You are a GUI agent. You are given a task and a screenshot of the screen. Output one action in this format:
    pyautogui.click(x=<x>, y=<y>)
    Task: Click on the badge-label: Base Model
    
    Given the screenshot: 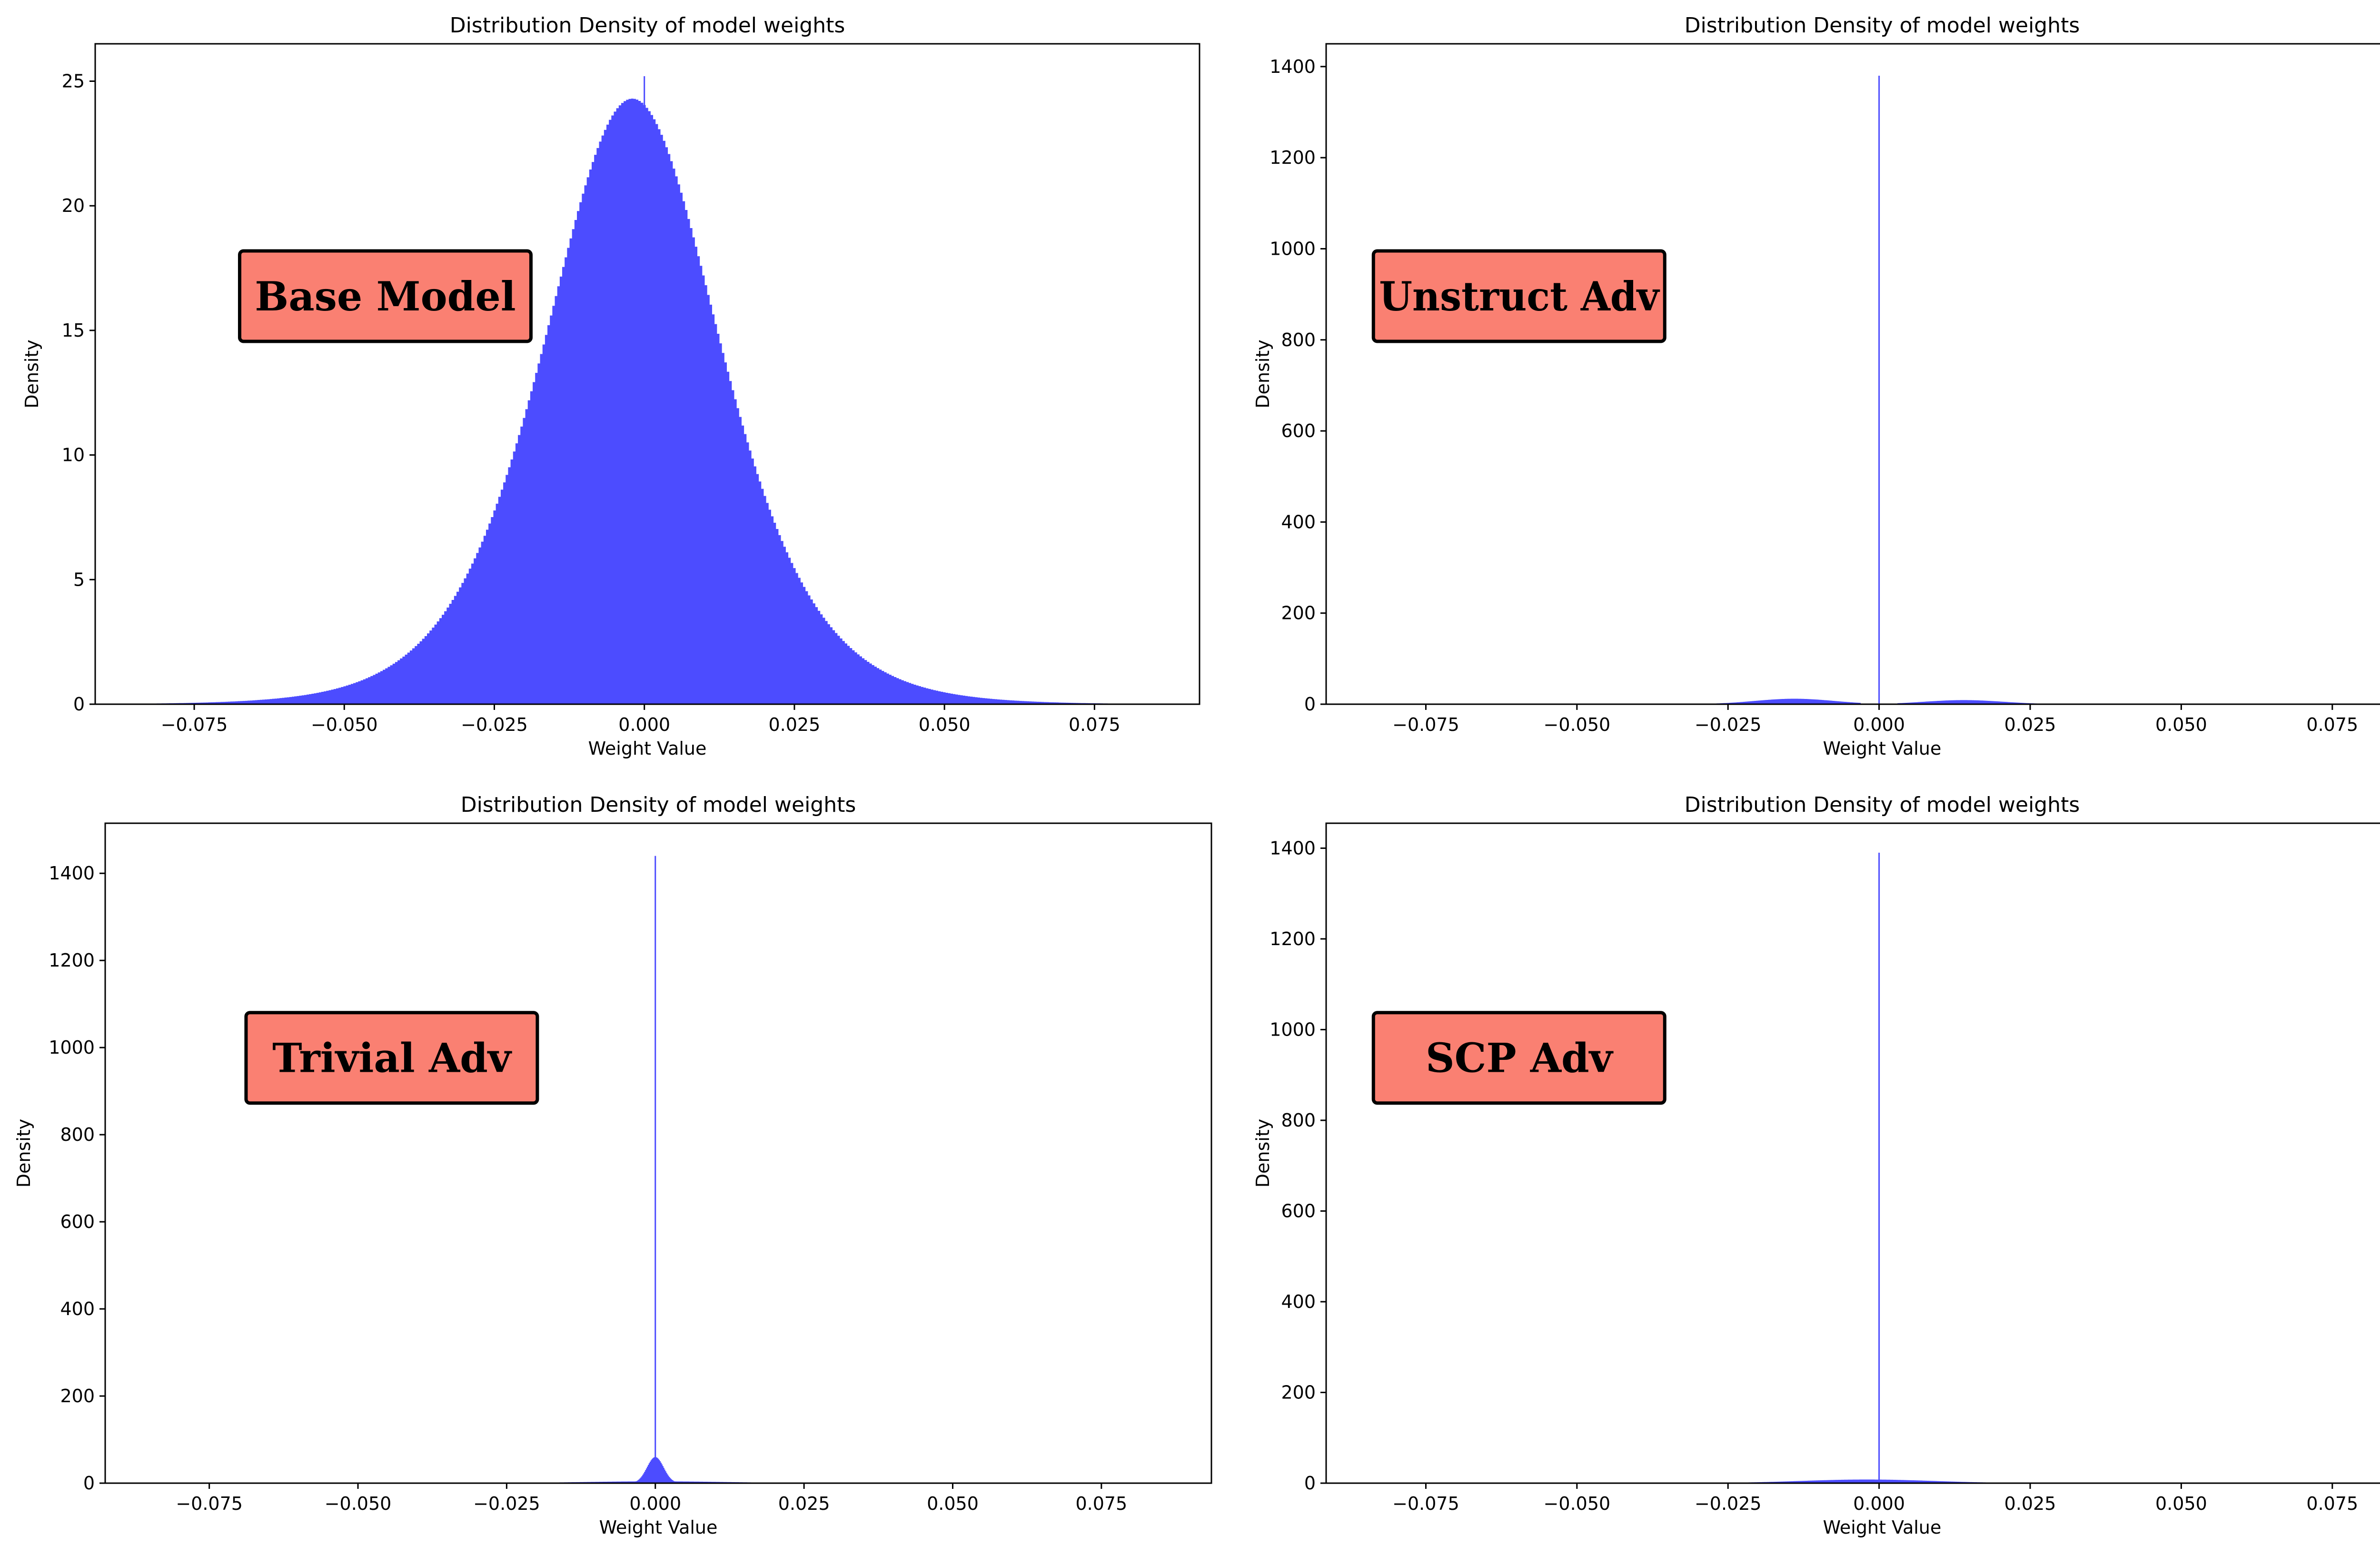 What is the action you would take?
    pyautogui.click(x=385, y=296)
    